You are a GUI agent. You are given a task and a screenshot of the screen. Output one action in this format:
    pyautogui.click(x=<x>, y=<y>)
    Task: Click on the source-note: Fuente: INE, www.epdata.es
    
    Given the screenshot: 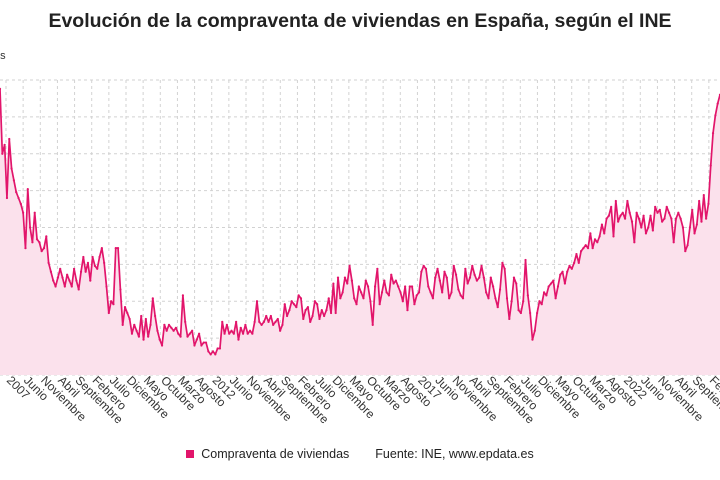 What is the action you would take?
    pyautogui.click(x=454, y=454)
    